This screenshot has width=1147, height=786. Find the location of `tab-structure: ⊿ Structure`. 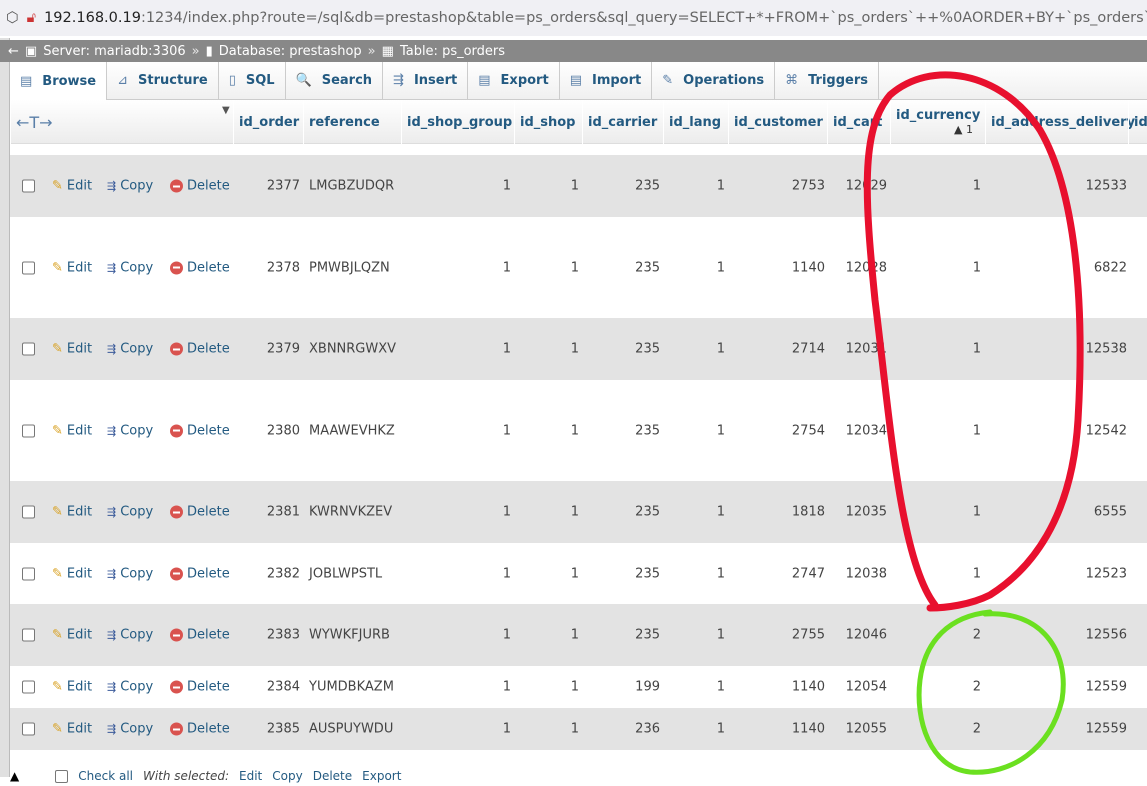

tab-structure: ⊿ Structure is located at coordinates (163, 80).